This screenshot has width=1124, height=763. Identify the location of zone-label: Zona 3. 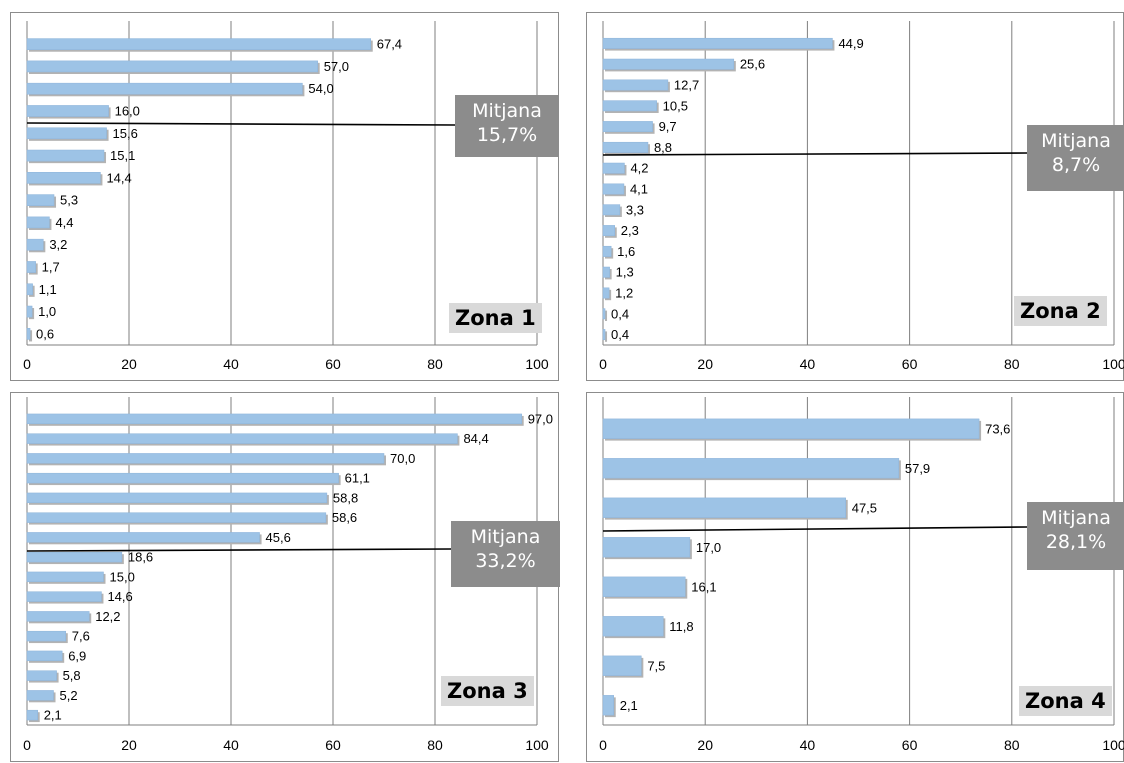
(487, 691).